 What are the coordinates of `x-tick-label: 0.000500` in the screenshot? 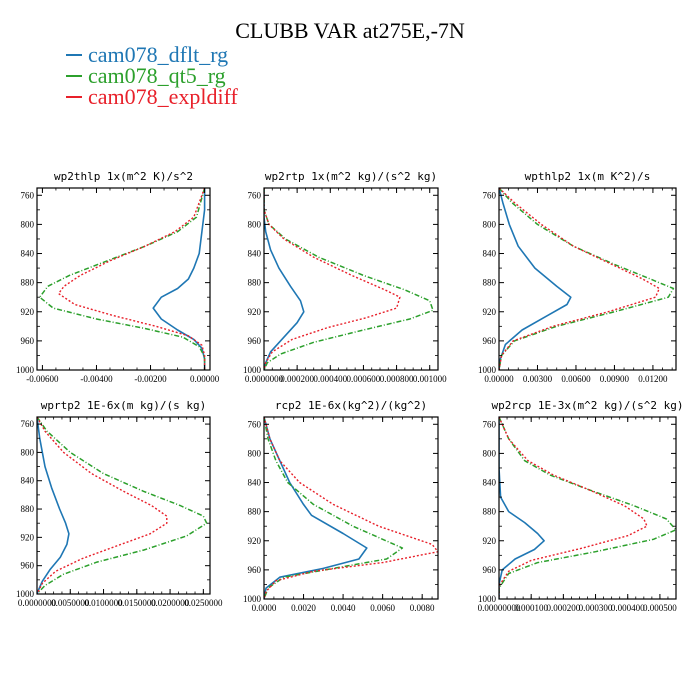 It's located at (660, 608).